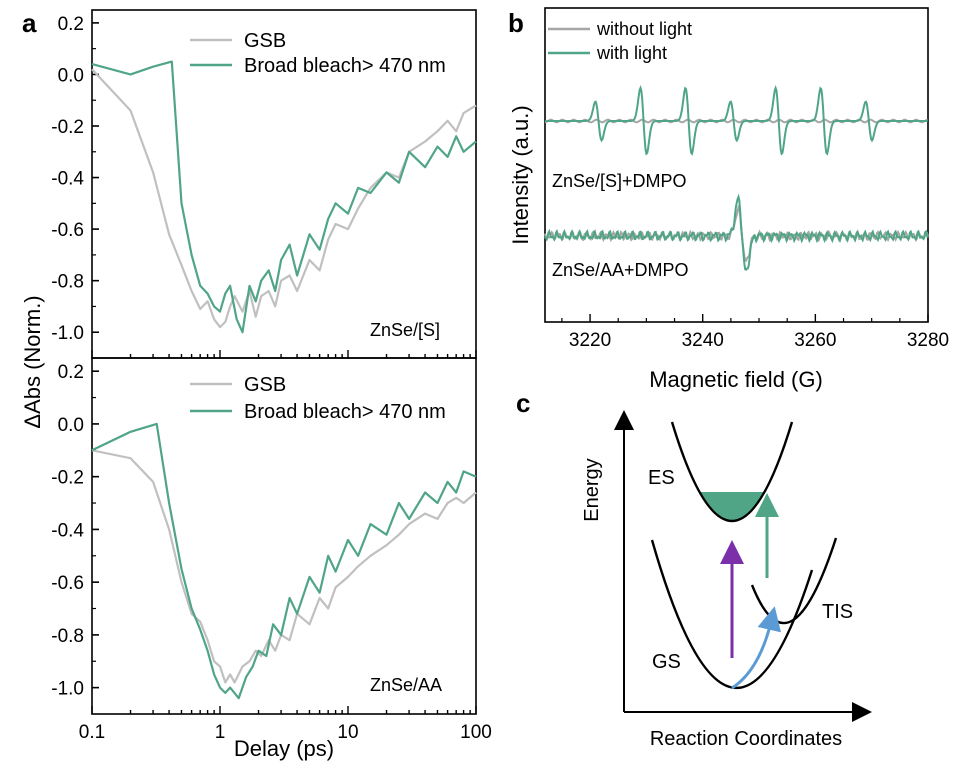 Image resolution: width=955 pixels, height=771 pixels. Describe the element at coordinates (732, 472) in the screenshot. I see `es-curve` at that location.